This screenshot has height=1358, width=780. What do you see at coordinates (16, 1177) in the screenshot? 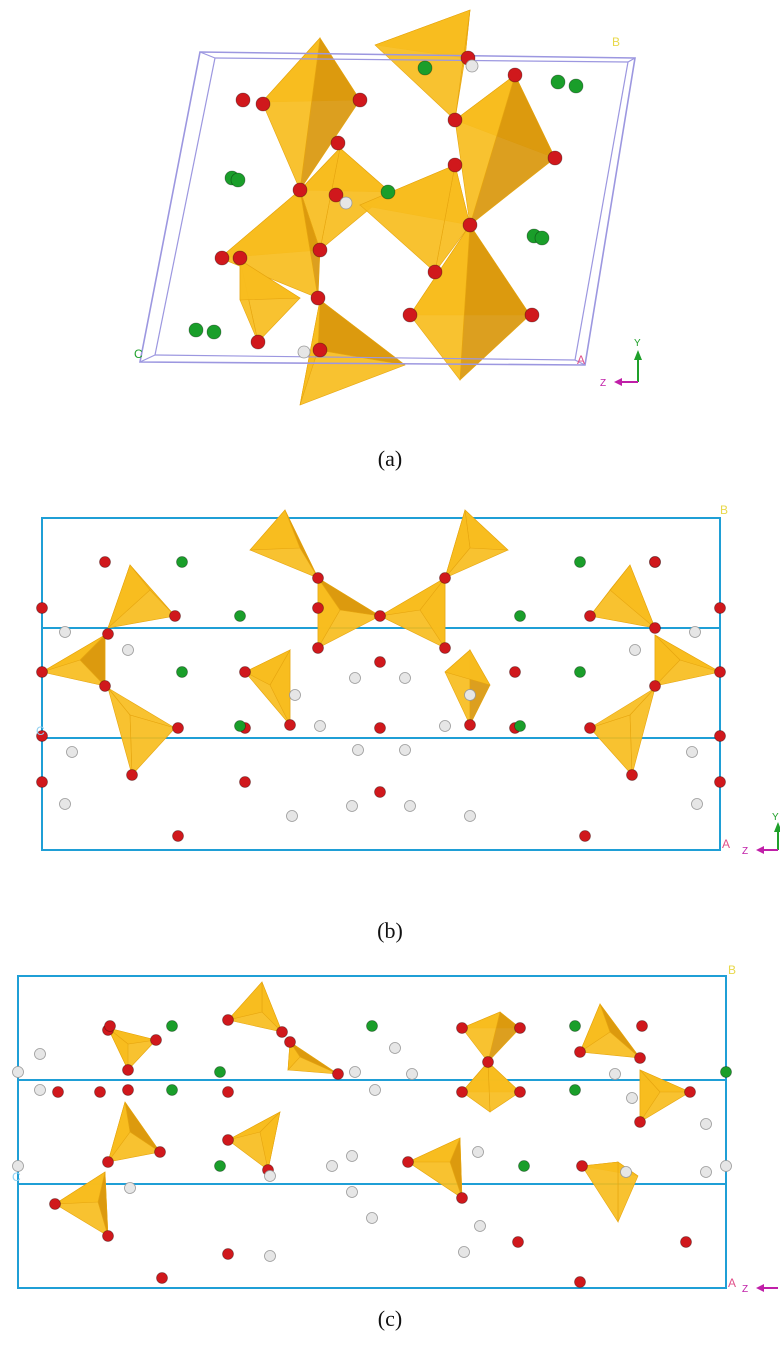
I see `corner-label-c: C` at bounding box center [16, 1177].